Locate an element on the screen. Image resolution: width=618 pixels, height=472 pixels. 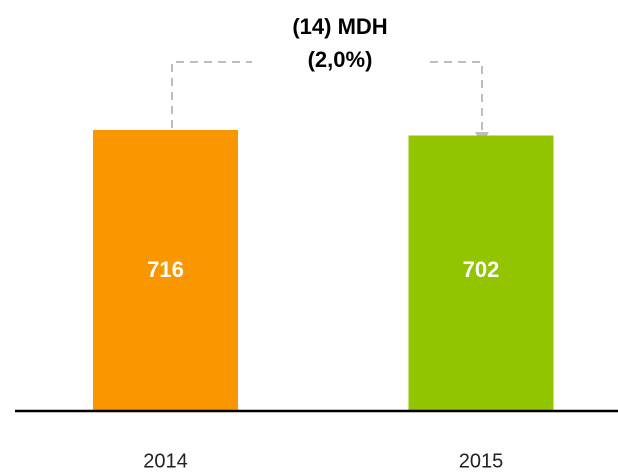
connector-left is located at coordinates (211, 94).